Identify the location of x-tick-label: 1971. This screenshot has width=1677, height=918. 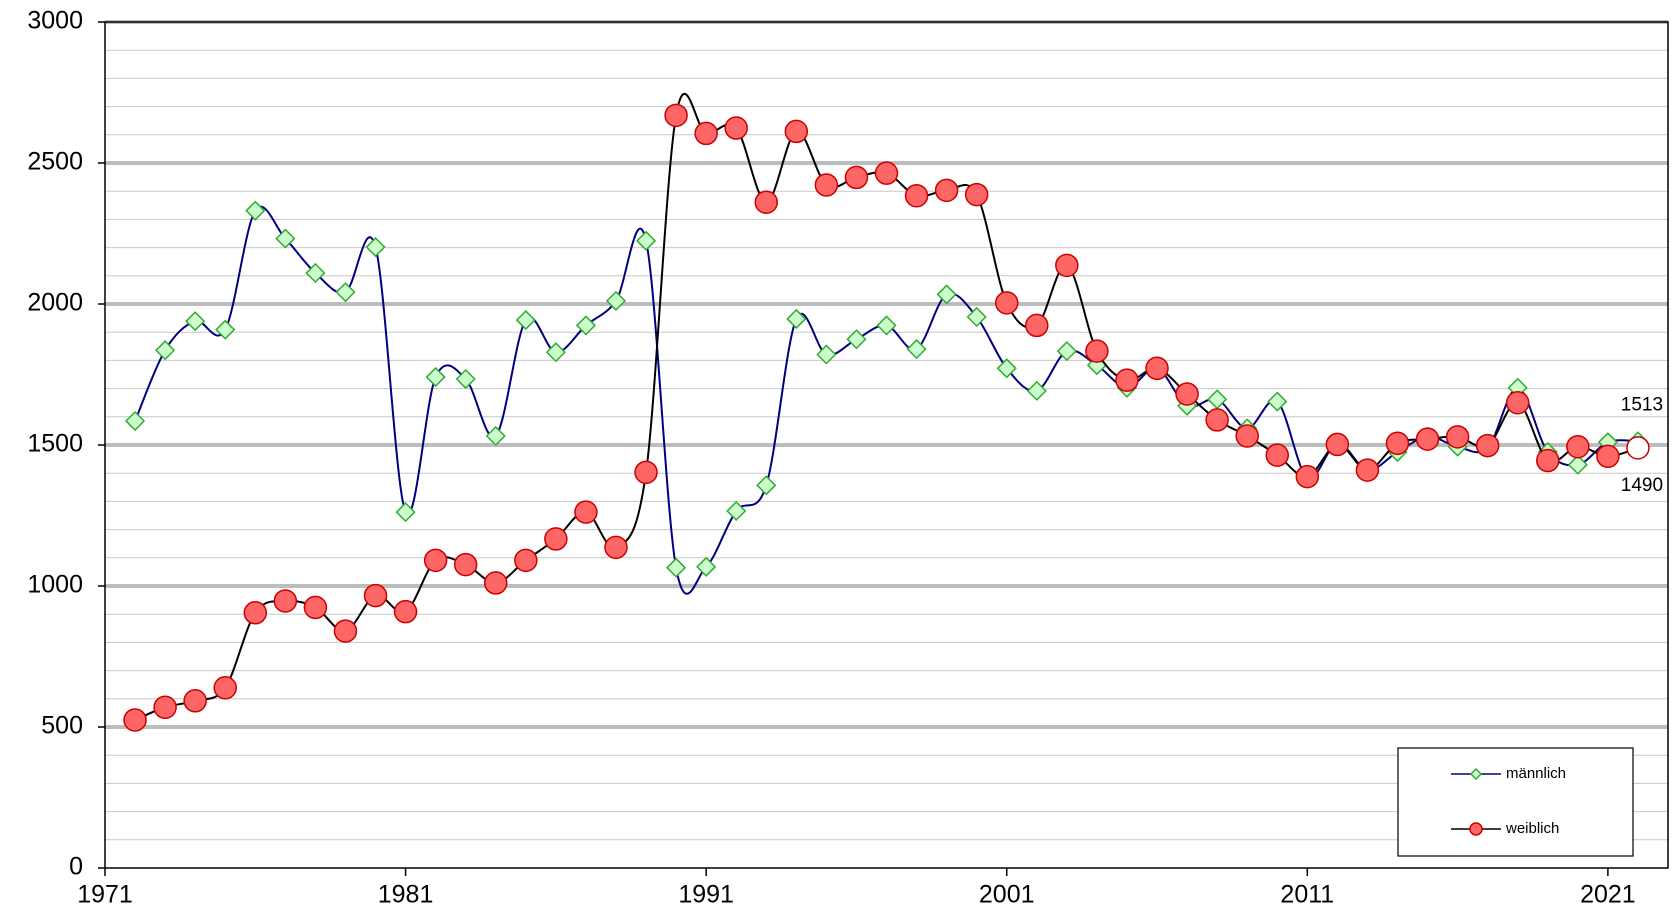
(105, 895).